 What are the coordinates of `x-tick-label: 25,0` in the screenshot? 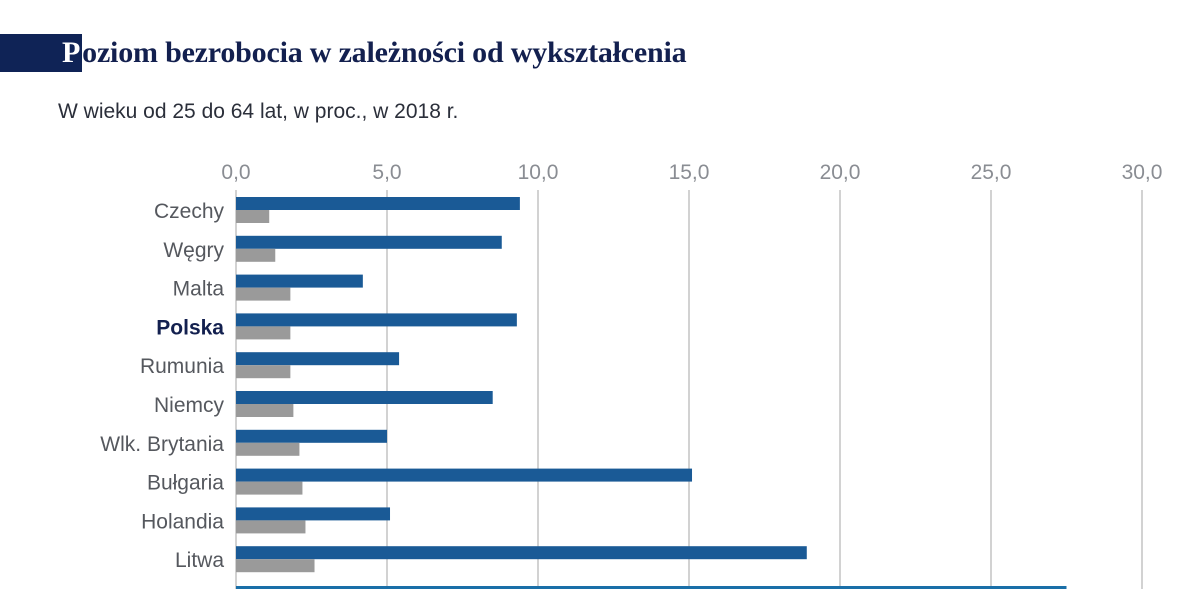 It's located at (991, 172).